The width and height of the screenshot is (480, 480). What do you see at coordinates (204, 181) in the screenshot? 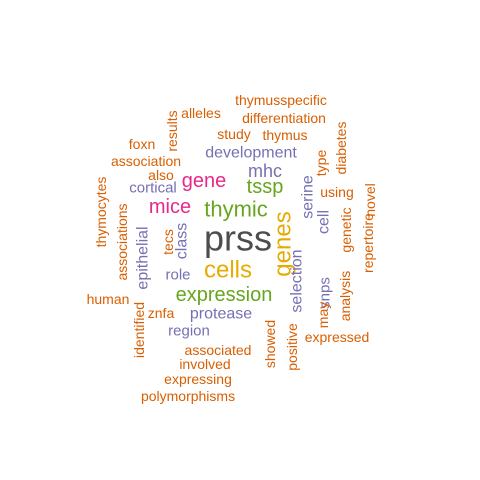
I see `word-gene: gene` at bounding box center [204, 181].